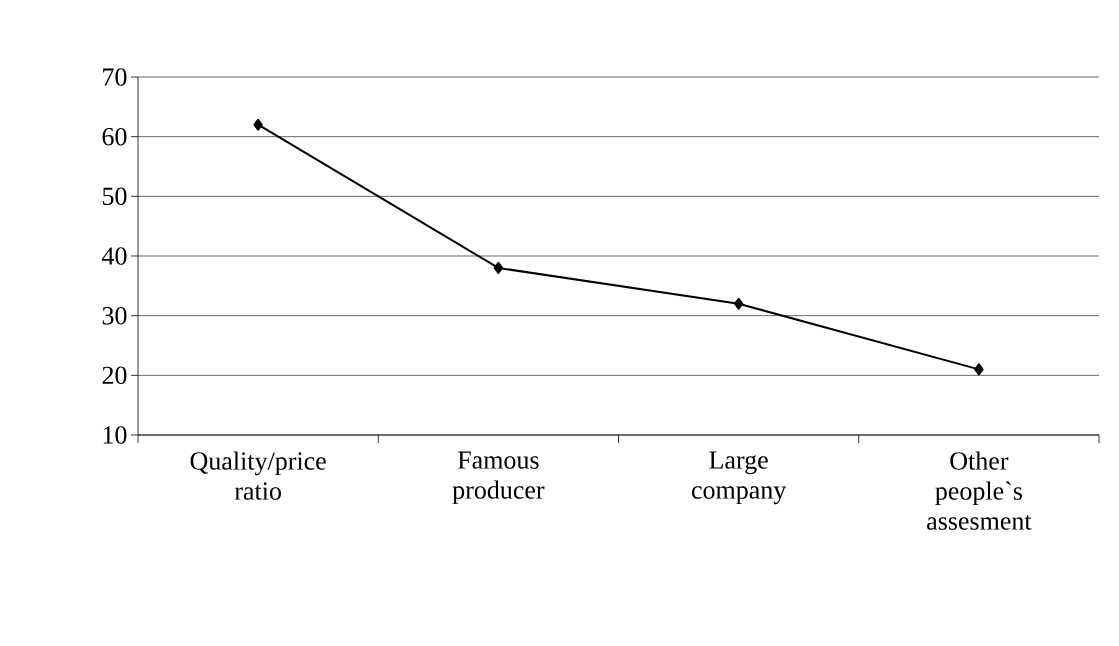 The image size is (1119, 646). I want to click on y-tick-label: 70, so click(115, 77).